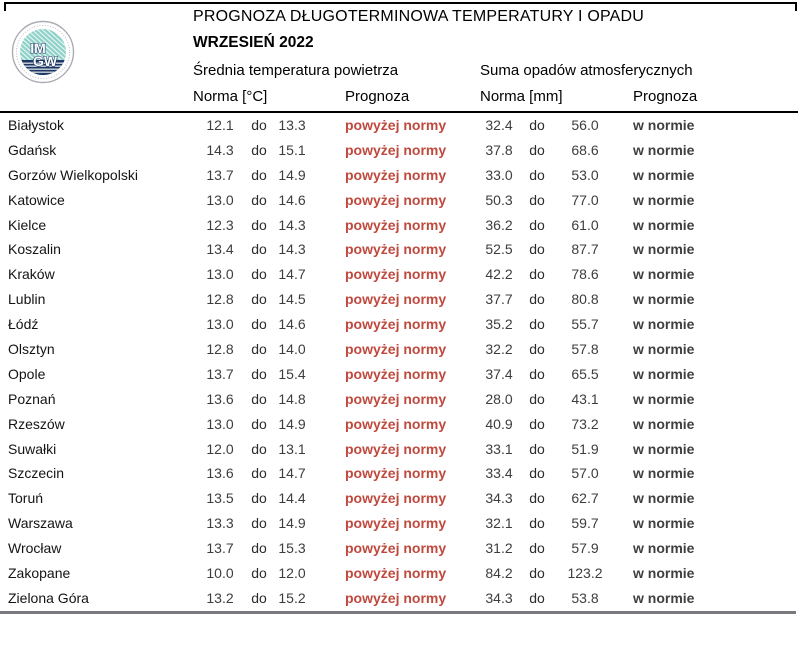 This screenshot has width=800, height=651. Describe the element at coordinates (400, 3) in the screenshot. I see `top-border-line` at that location.